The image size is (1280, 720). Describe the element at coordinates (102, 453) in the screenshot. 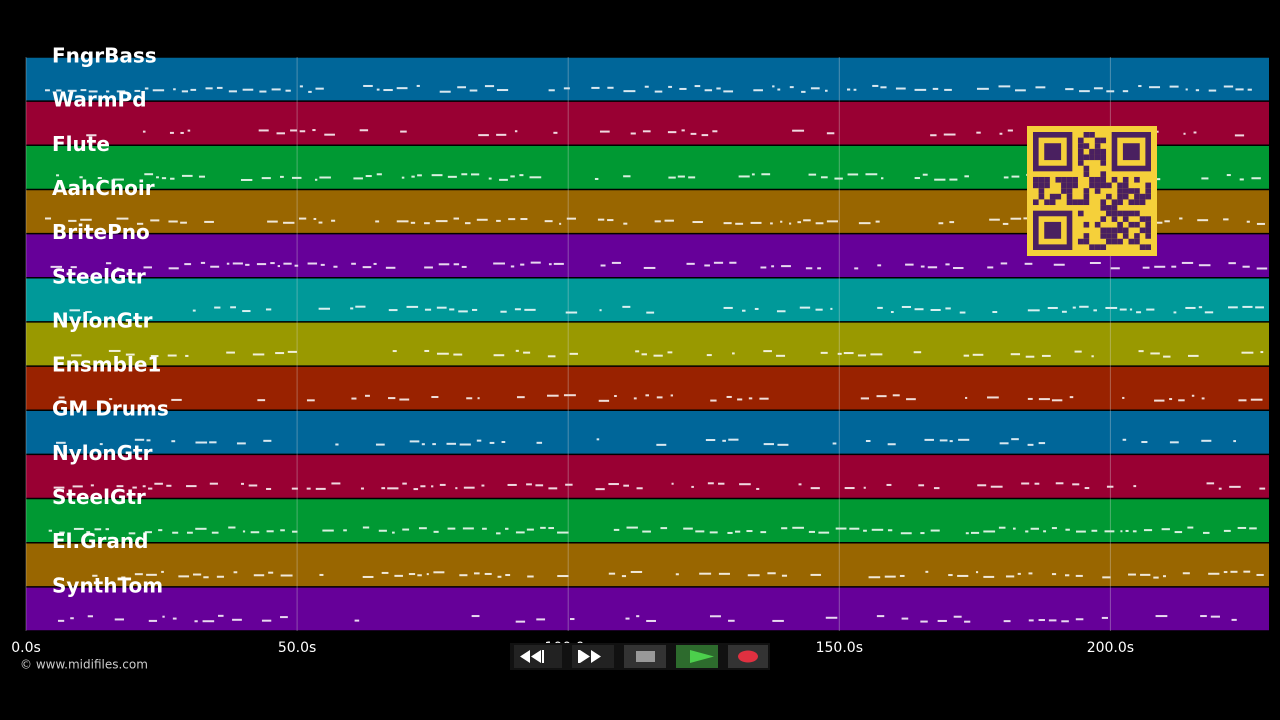

I see `lane-label: NylonGtr` at that location.